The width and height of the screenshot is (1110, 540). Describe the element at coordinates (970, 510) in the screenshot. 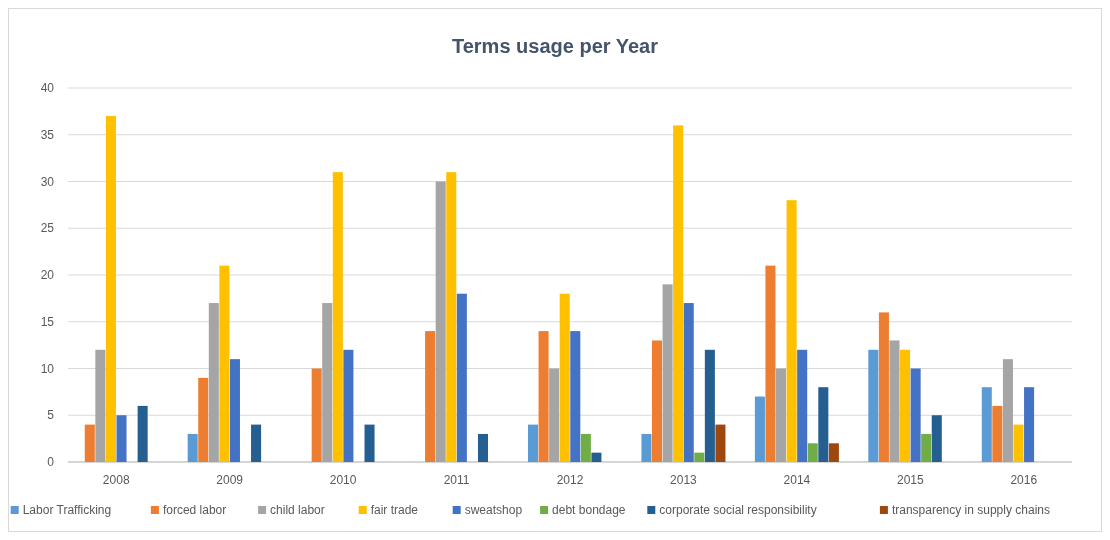

I see `legend-label: transparency in supply chains` at that location.